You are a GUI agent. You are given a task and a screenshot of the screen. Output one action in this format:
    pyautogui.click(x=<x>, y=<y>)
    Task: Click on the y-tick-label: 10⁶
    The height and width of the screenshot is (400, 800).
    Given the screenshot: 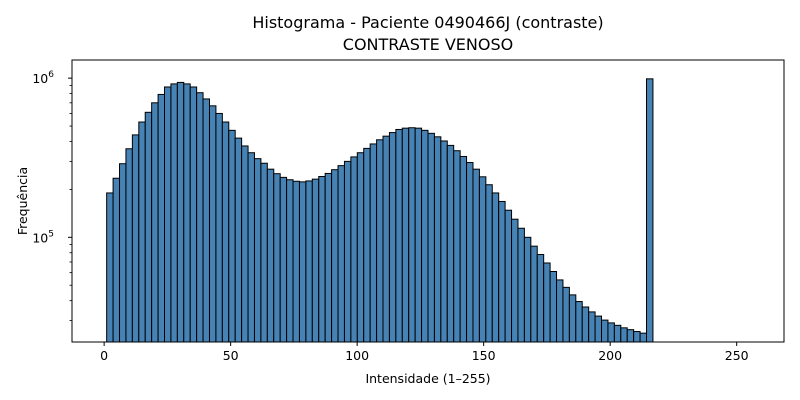 What is the action you would take?
    pyautogui.click(x=43, y=78)
    